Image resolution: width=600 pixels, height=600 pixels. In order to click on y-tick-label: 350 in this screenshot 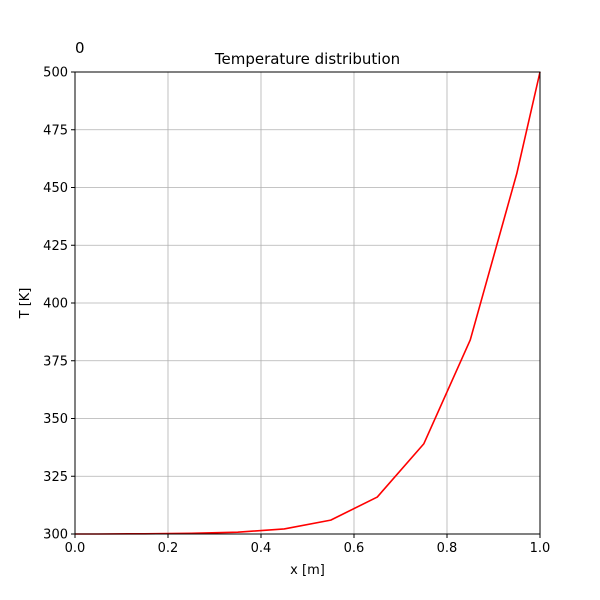, I will do `click(55, 419)`.